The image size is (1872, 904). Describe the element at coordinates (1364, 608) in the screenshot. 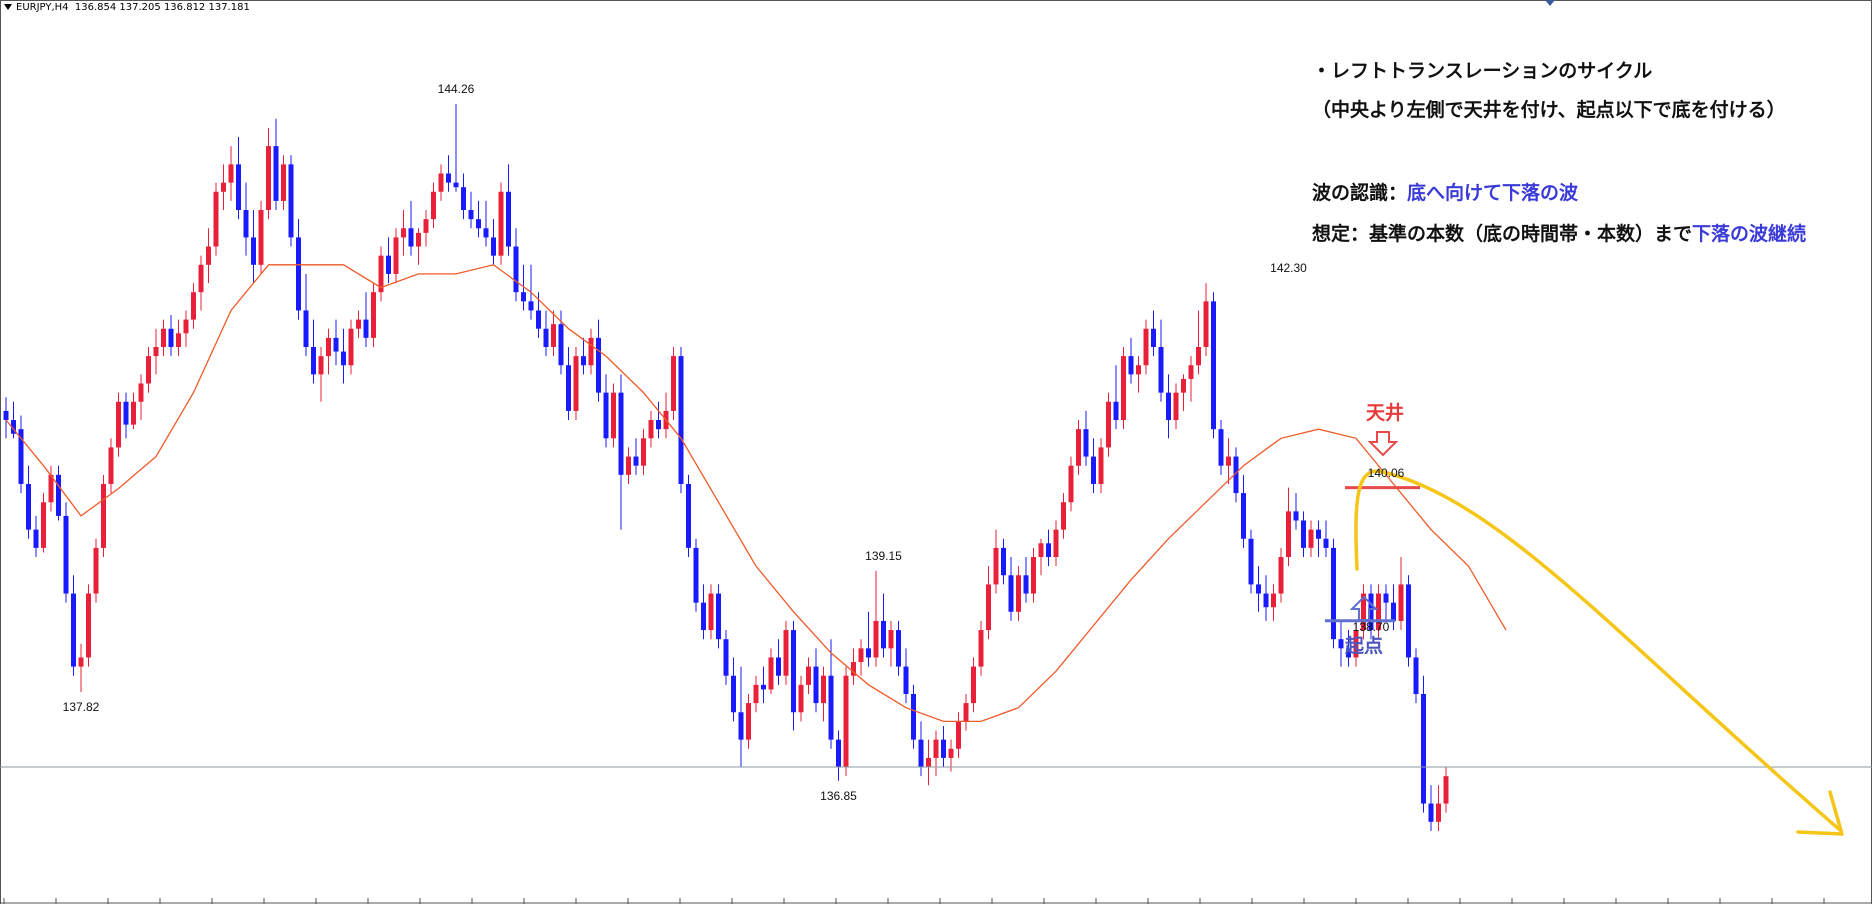

I see `origin-up-arrow-icon` at that location.